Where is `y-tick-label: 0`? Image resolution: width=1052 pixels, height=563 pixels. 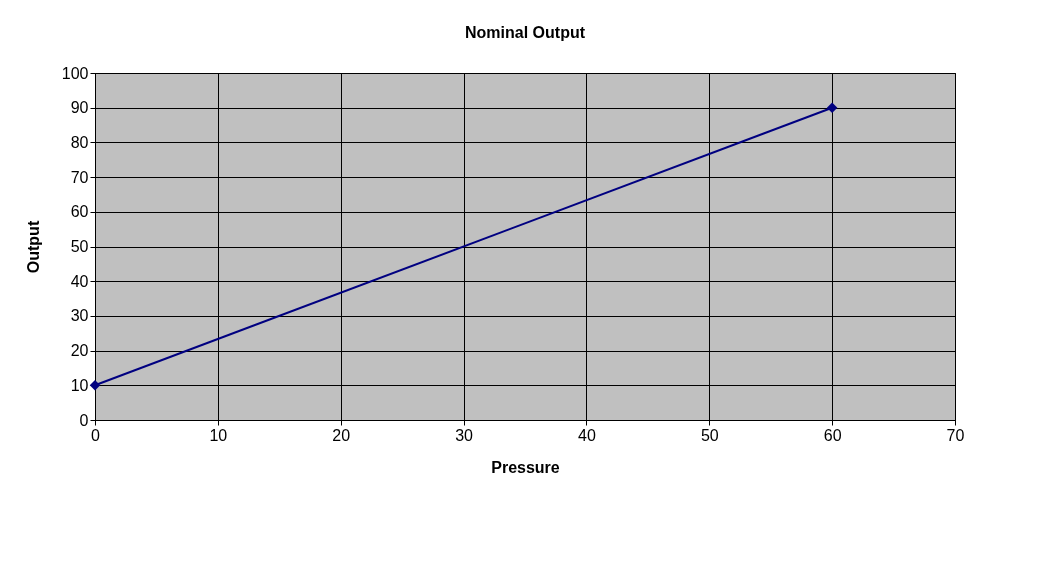
y-tick-label: 0 is located at coordinates (84, 420).